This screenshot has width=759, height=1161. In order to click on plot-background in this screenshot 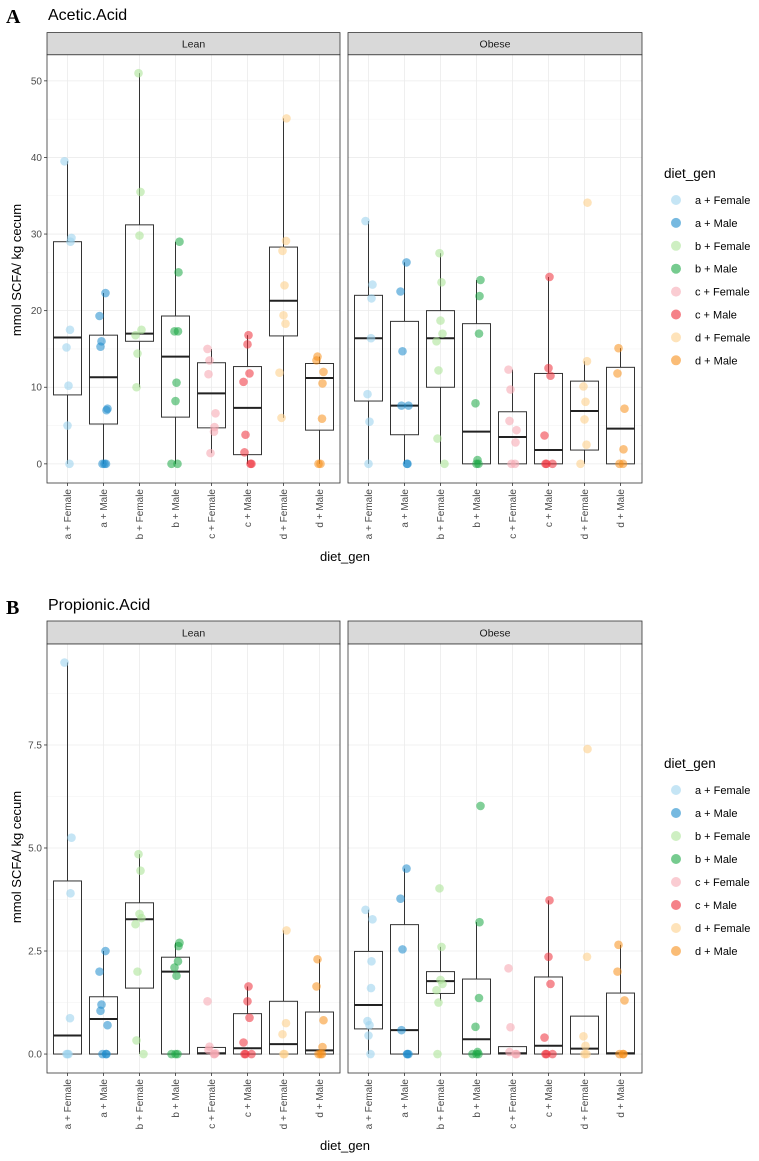, I will do `click(193, 858)`.